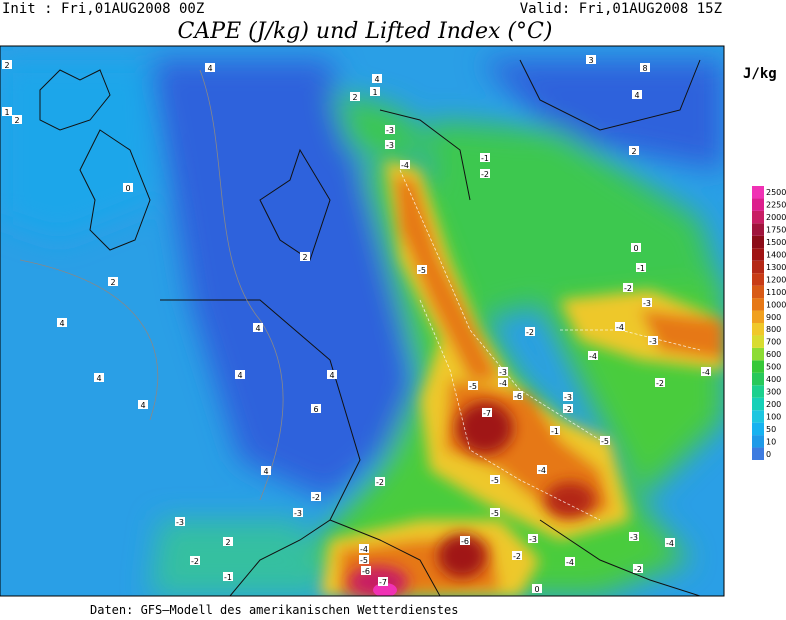 The height and width of the screenshot is (620, 786). I want to click on colorbar-label: 50, so click(771, 429).